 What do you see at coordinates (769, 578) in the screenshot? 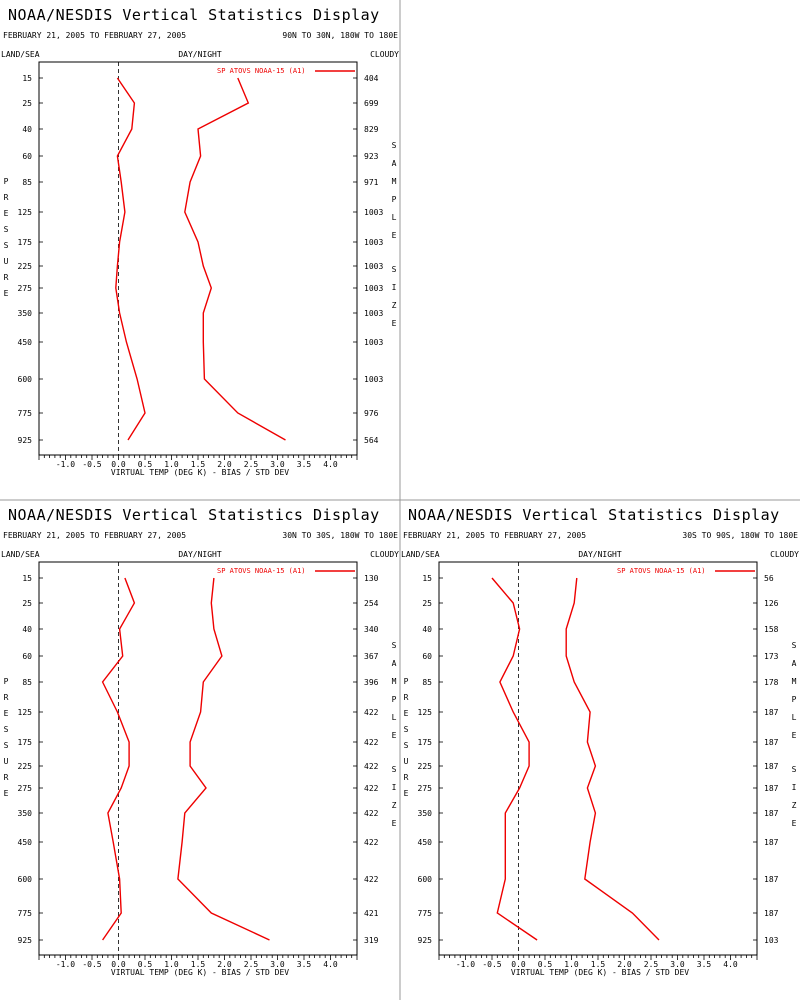
I see `sample-size-label: 56` at bounding box center [769, 578].